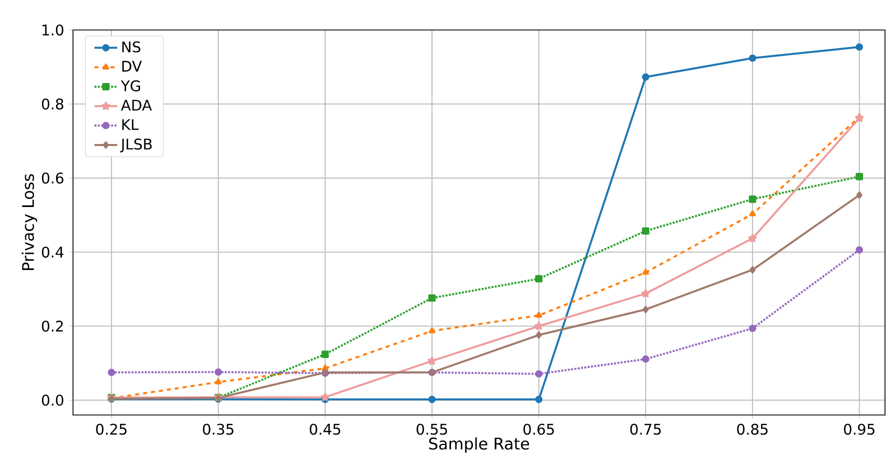 The image size is (890, 459). What do you see at coordinates (752, 429) in the screenshot?
I see `x-tick-label: 0.85` at bounding box center [752, 429].